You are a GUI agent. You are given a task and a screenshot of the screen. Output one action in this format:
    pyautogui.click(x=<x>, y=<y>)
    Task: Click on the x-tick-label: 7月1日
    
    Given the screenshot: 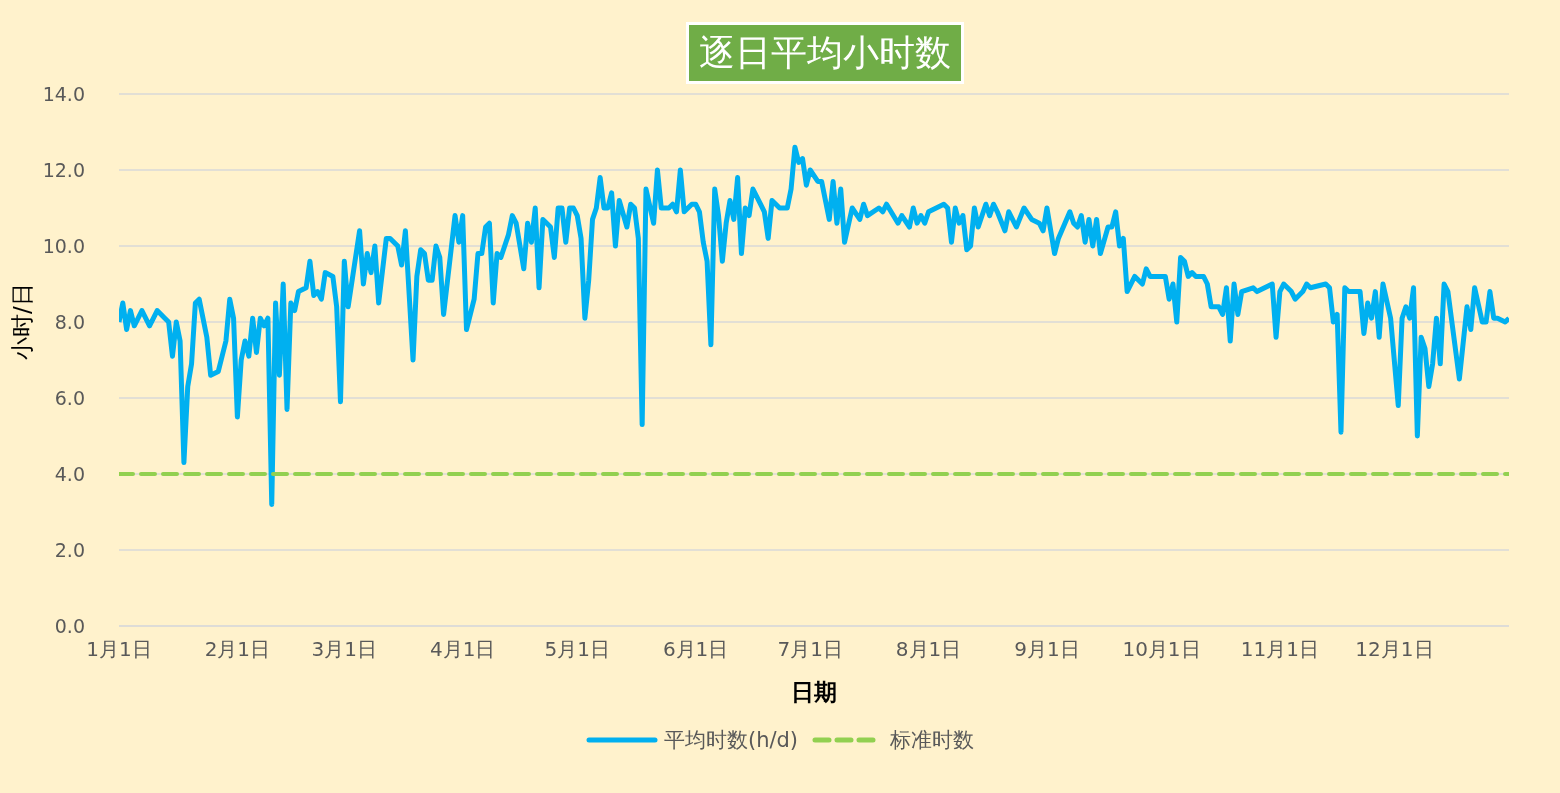 What is the action you would take?
    pyautogui.click(x=810, y=649)
    